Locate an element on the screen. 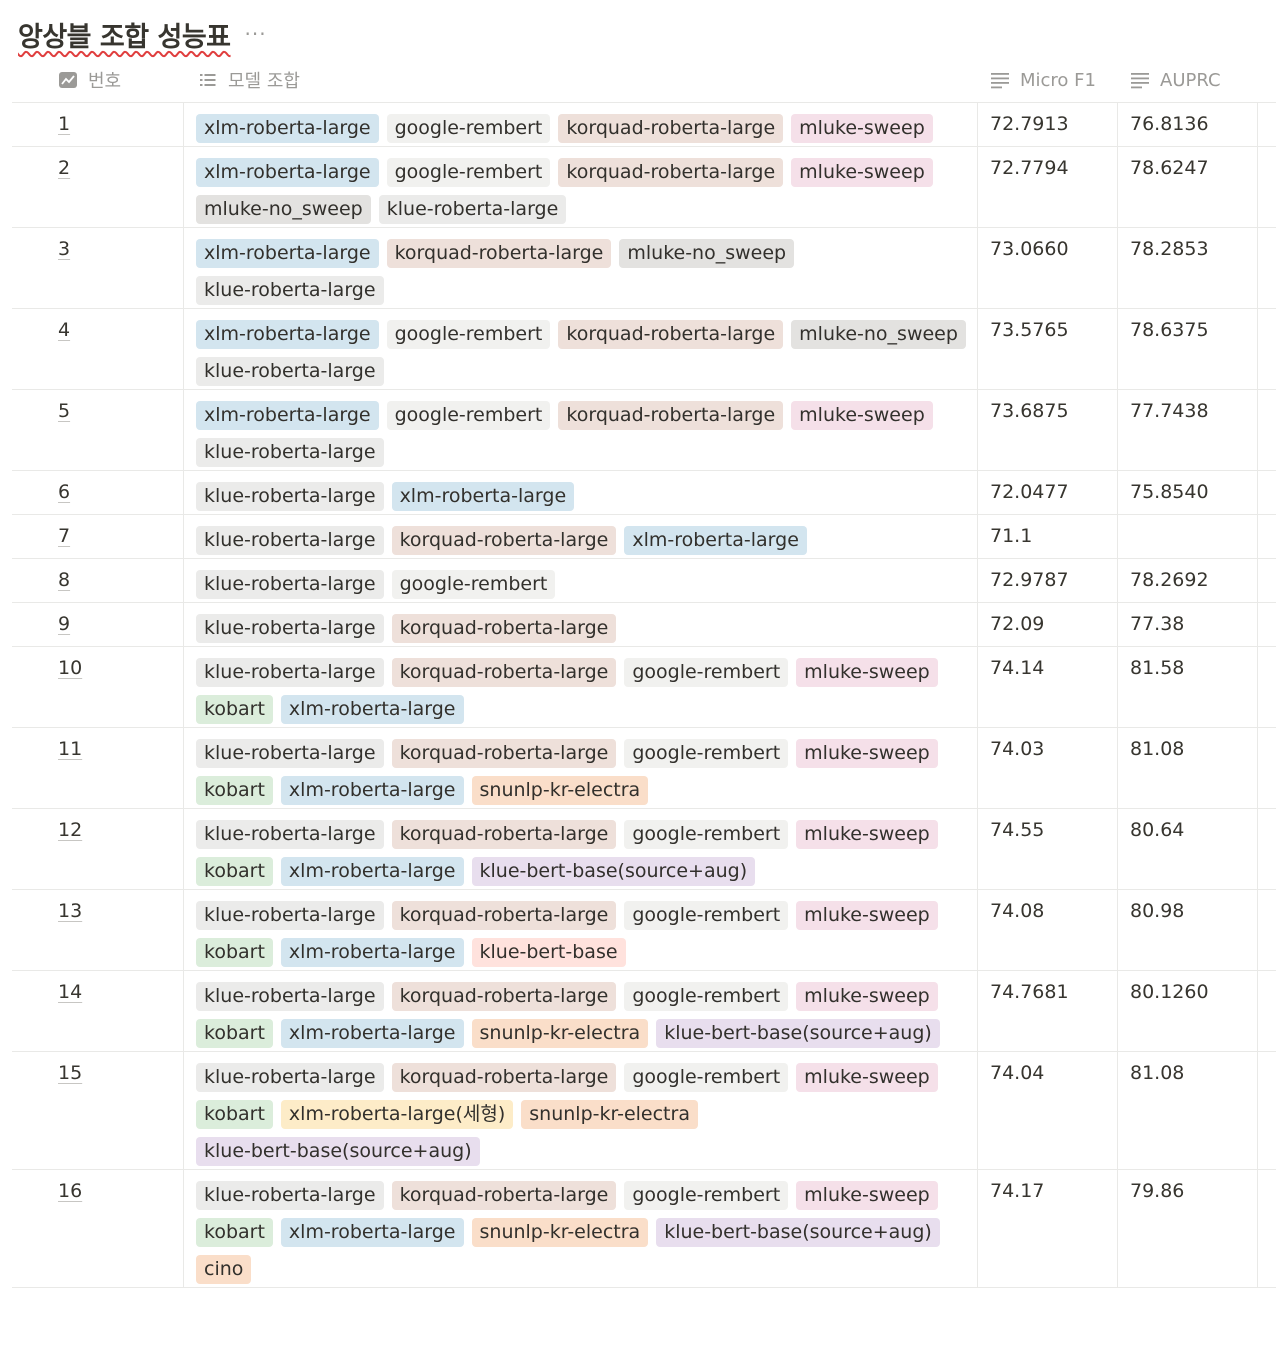  cell-micro-f1: 72.9787 is located at coordinates (1048, 580).